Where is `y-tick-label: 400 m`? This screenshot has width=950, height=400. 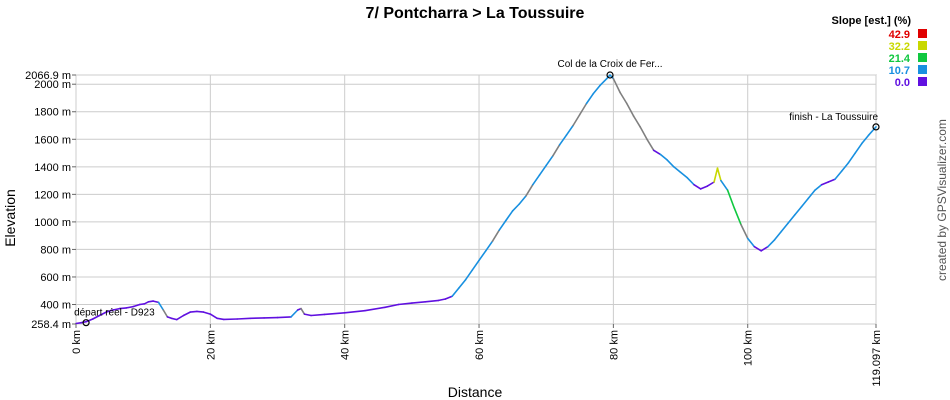 y-tick-label: 400 m is located at coordinates (55, 306).